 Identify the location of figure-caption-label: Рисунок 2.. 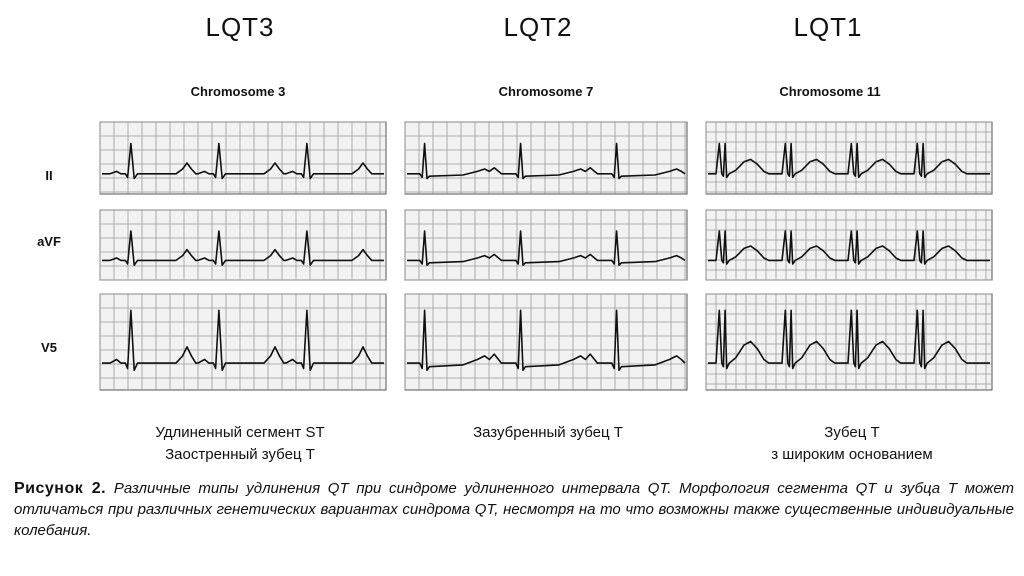
(60, 488).